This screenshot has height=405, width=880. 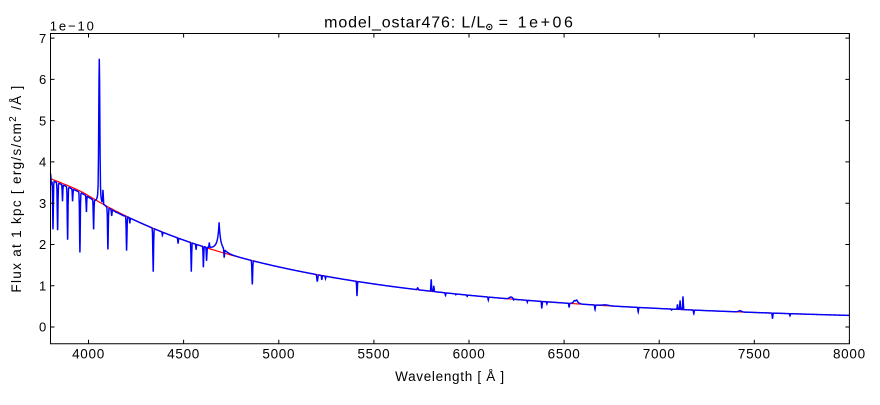 What do you see at coordinates (73, 25) in the screenshot?
I see `svg-text: 1e−10` at bounding box center [73, 25].